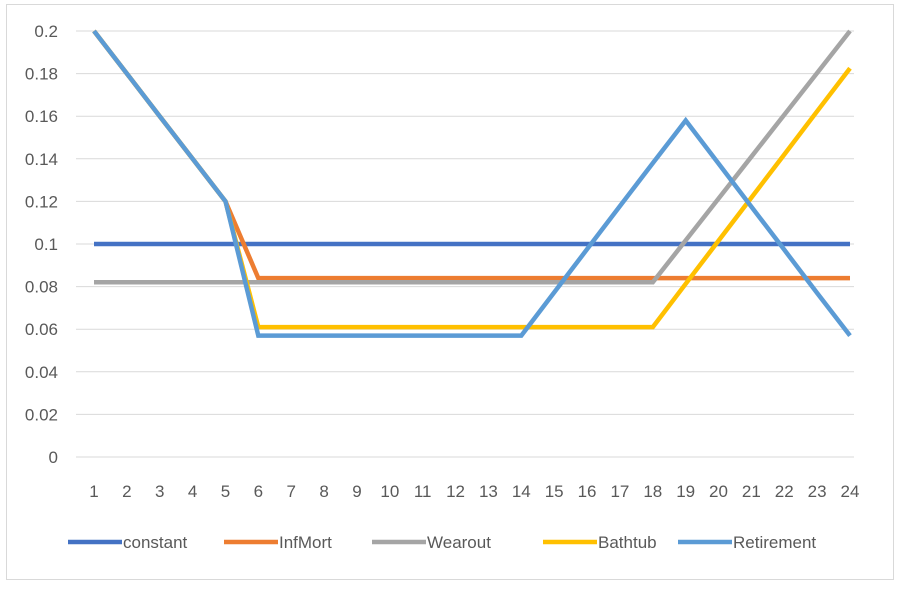  I want to click on legend-label: Bathtub, so click(627, 542).